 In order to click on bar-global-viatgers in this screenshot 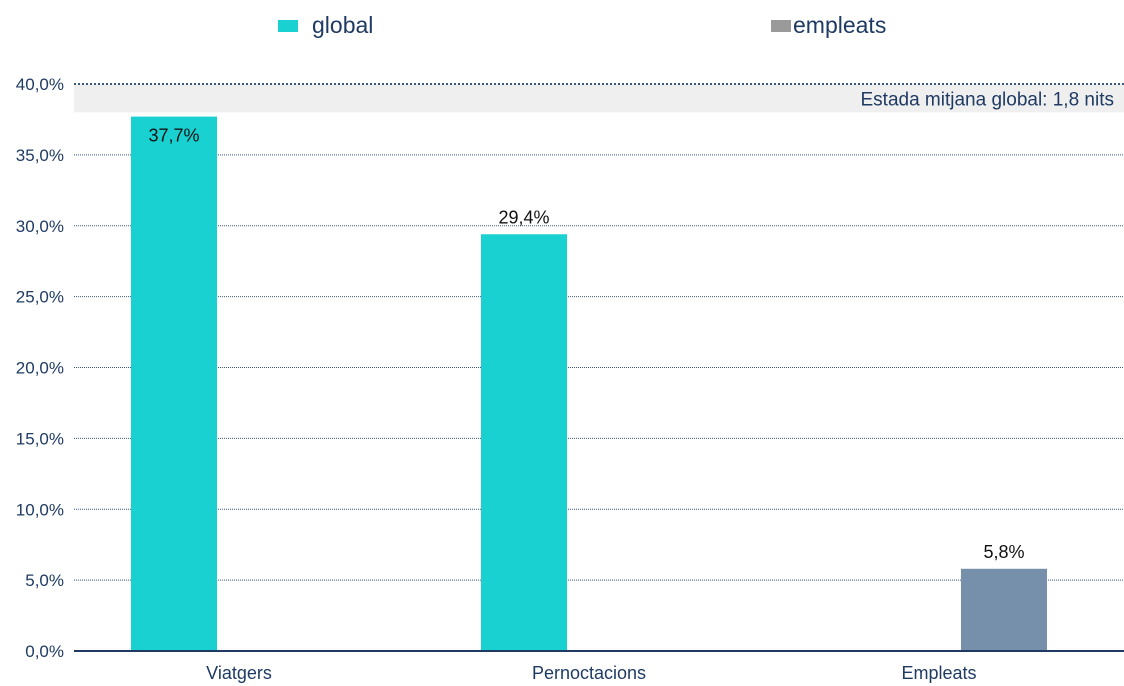, I will do `click(174, 384)`.